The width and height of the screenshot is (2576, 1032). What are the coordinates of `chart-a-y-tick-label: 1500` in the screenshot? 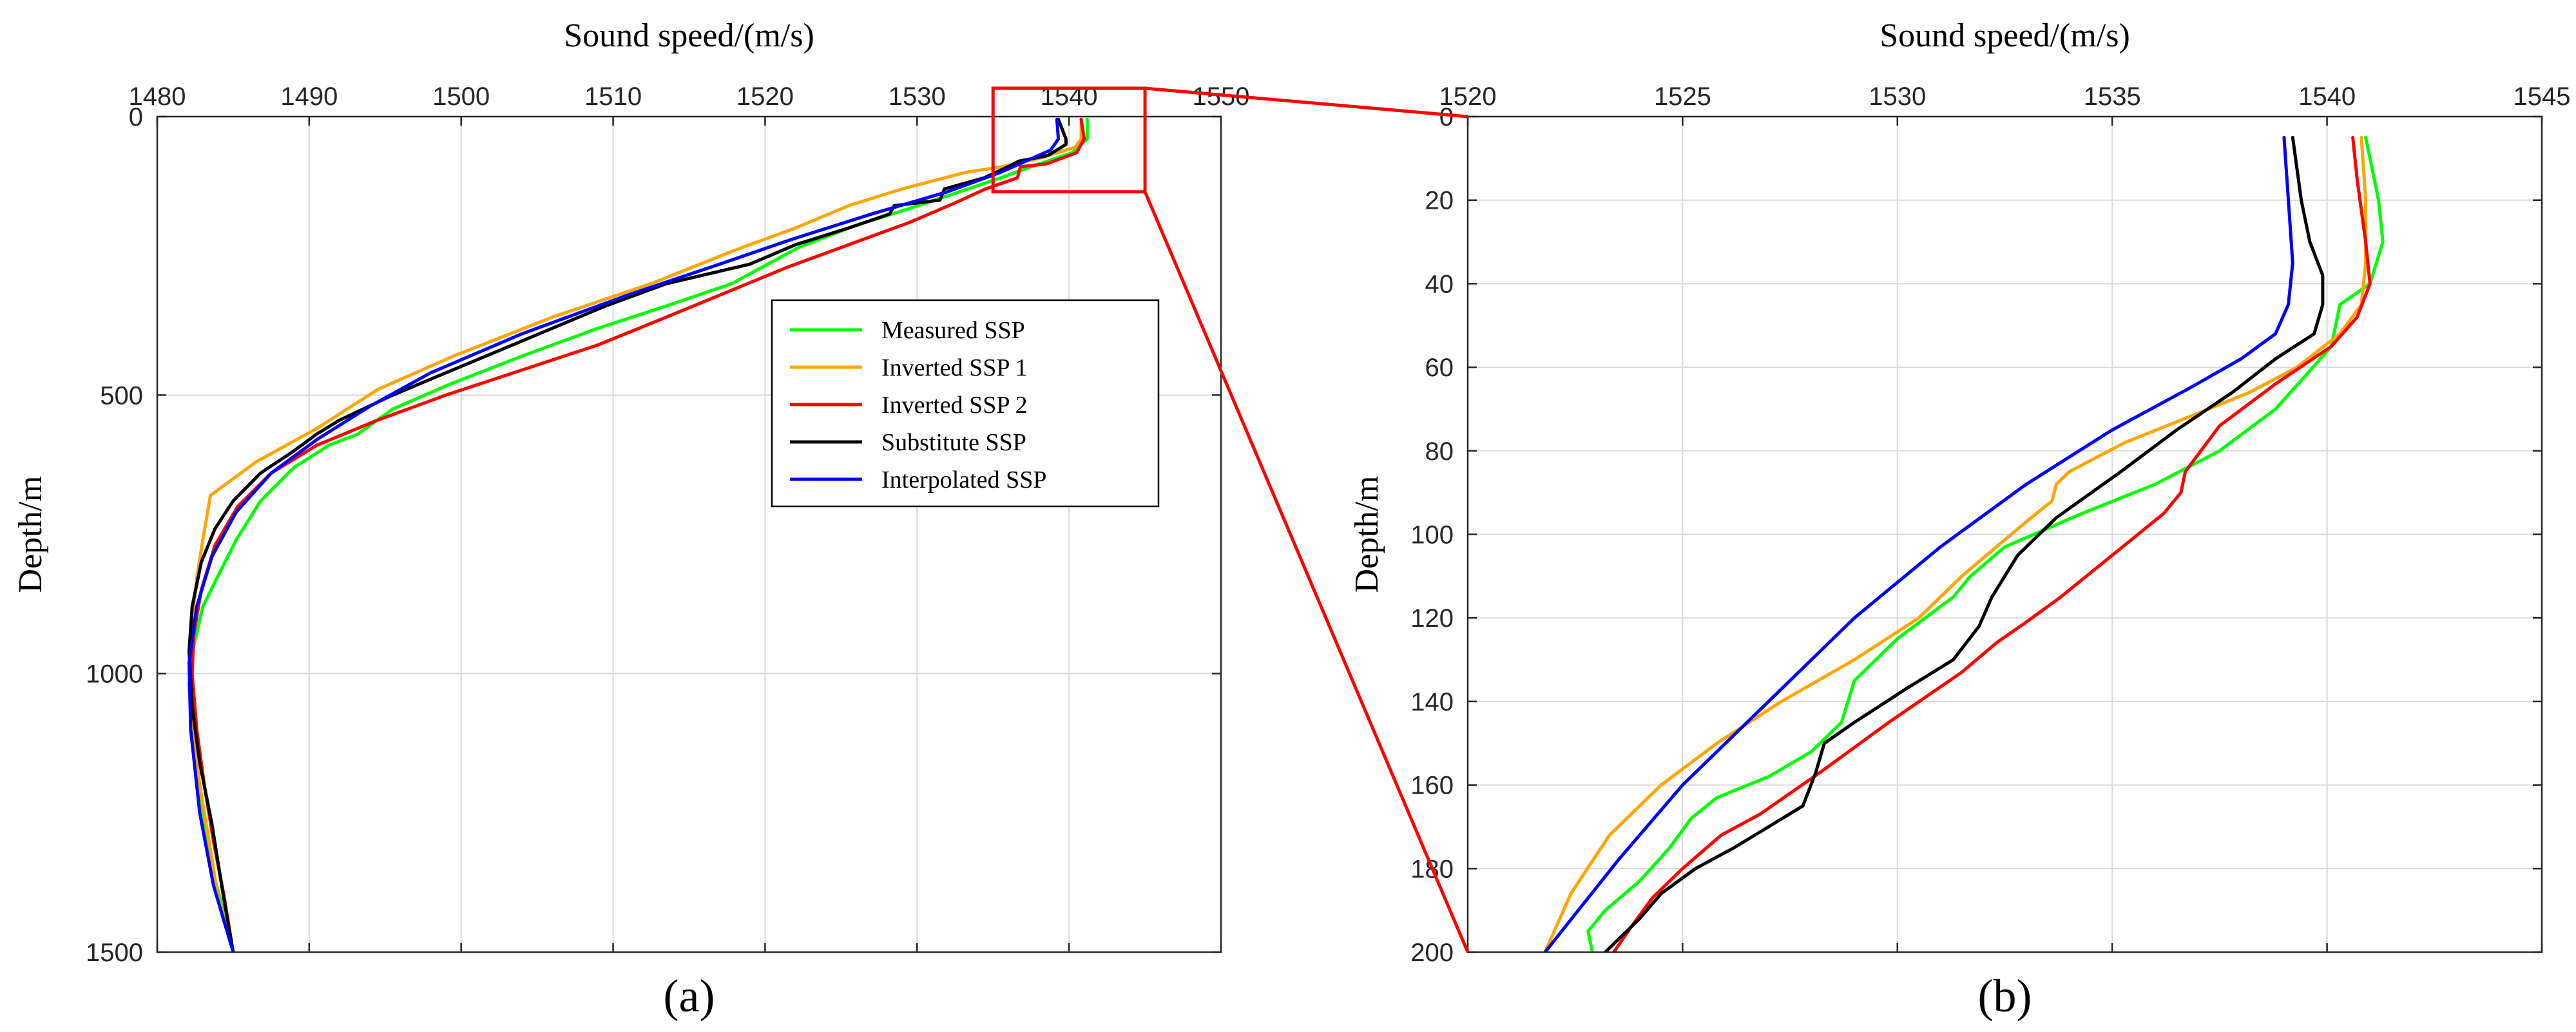 It's located at (115, 953).